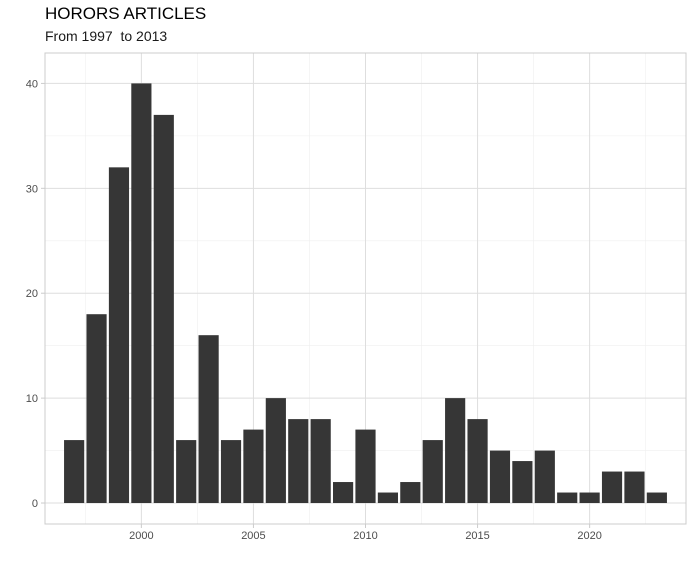  I want to click on bar-2022, so click(634, 487).